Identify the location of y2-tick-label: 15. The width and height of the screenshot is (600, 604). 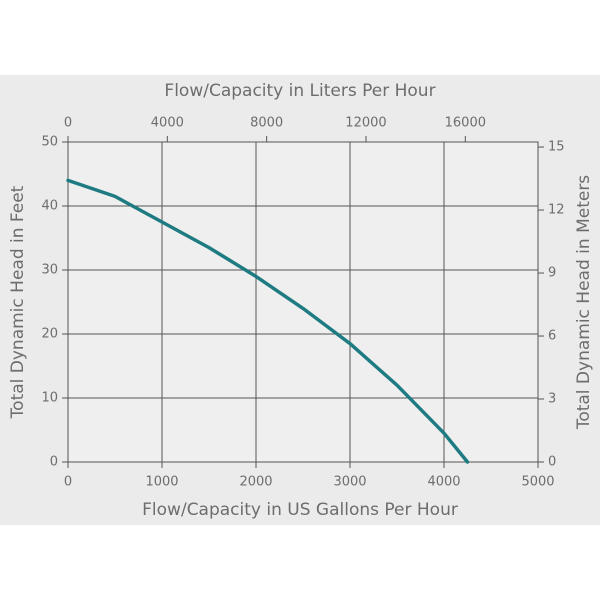
(556, 147).